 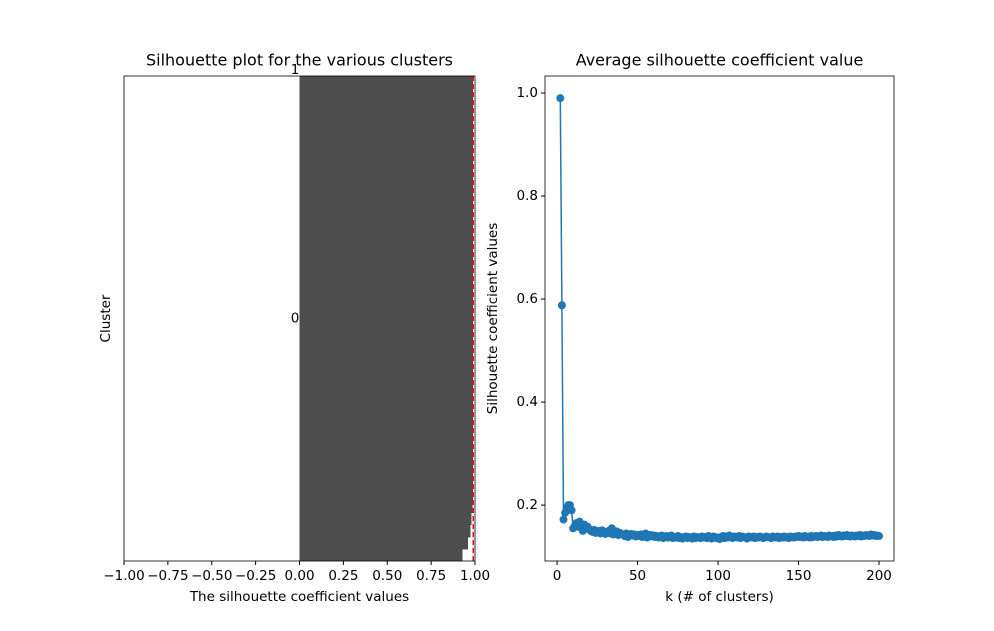 I want to click on x-tick-label: 100, so click(x=718, y=576).